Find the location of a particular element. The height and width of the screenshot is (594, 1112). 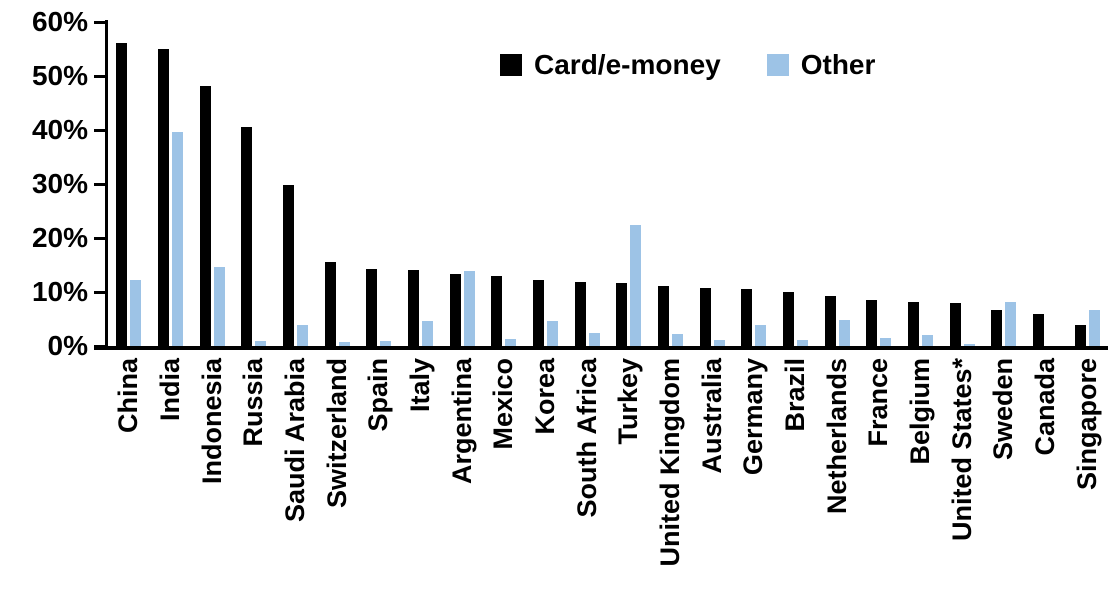

x-label-cell: Indonesia is located at coordinates (212, 476).